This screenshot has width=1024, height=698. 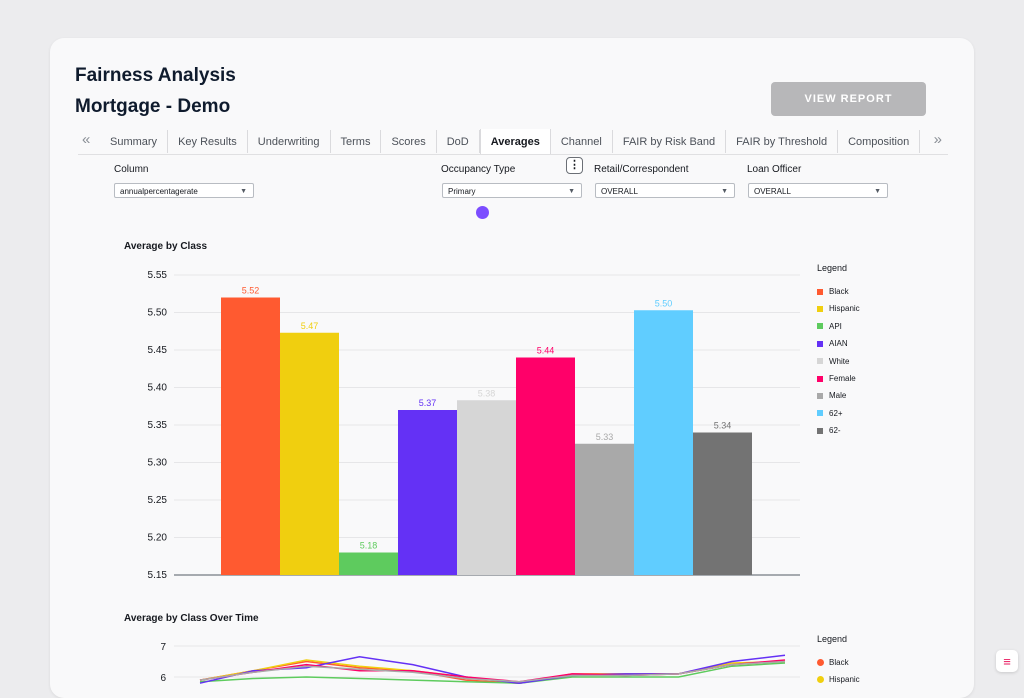 I want to click on bar-black, so click(x=250, y=436).